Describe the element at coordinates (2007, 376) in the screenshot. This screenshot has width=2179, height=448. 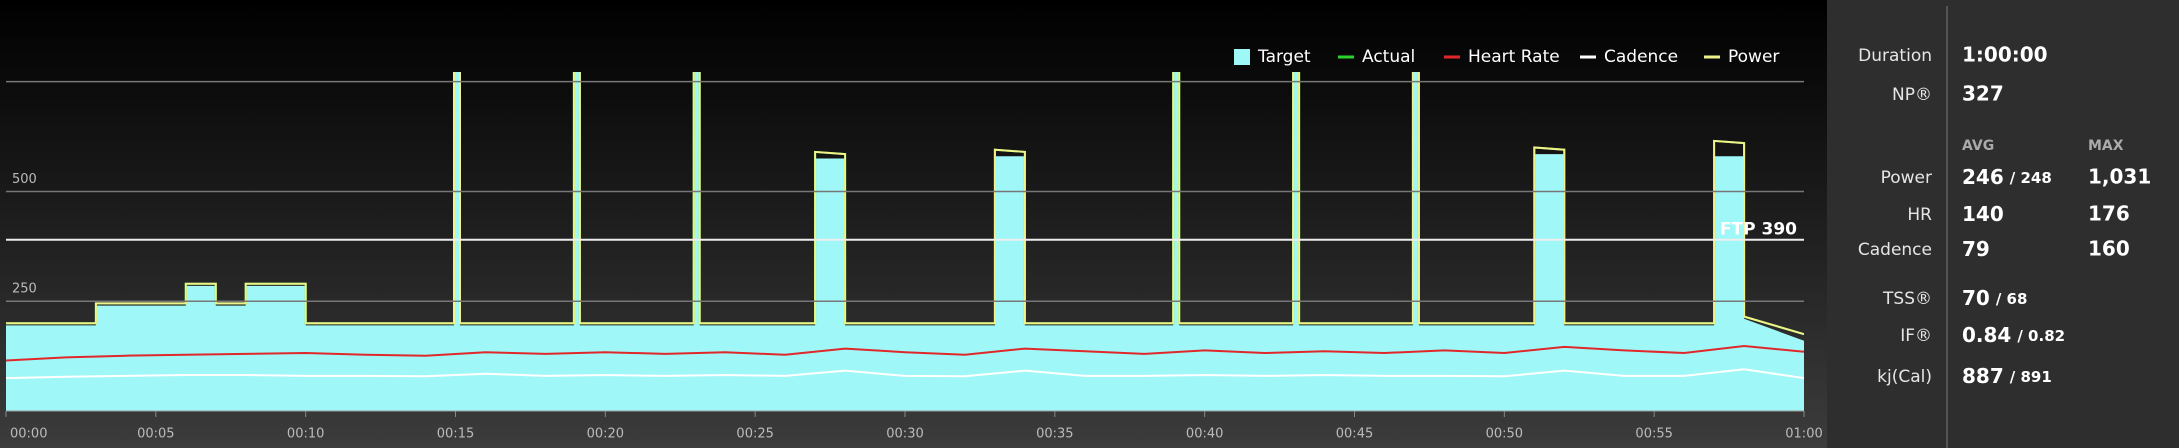
I see `stat-value: 887 / 891` at that location.